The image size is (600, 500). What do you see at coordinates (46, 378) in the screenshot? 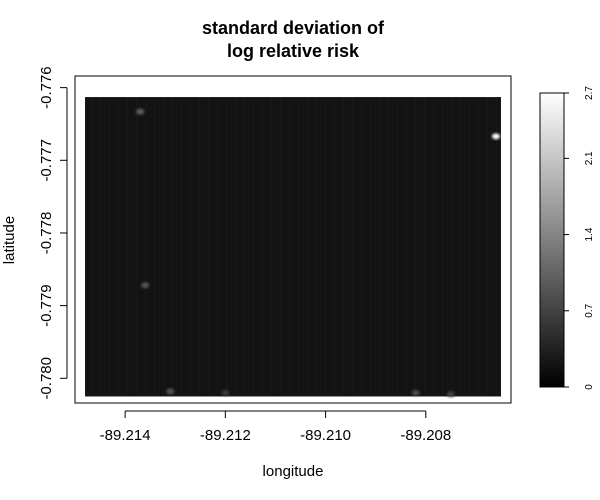
I see `y-tick-label: -0.780` at bounding box center [46, 378].